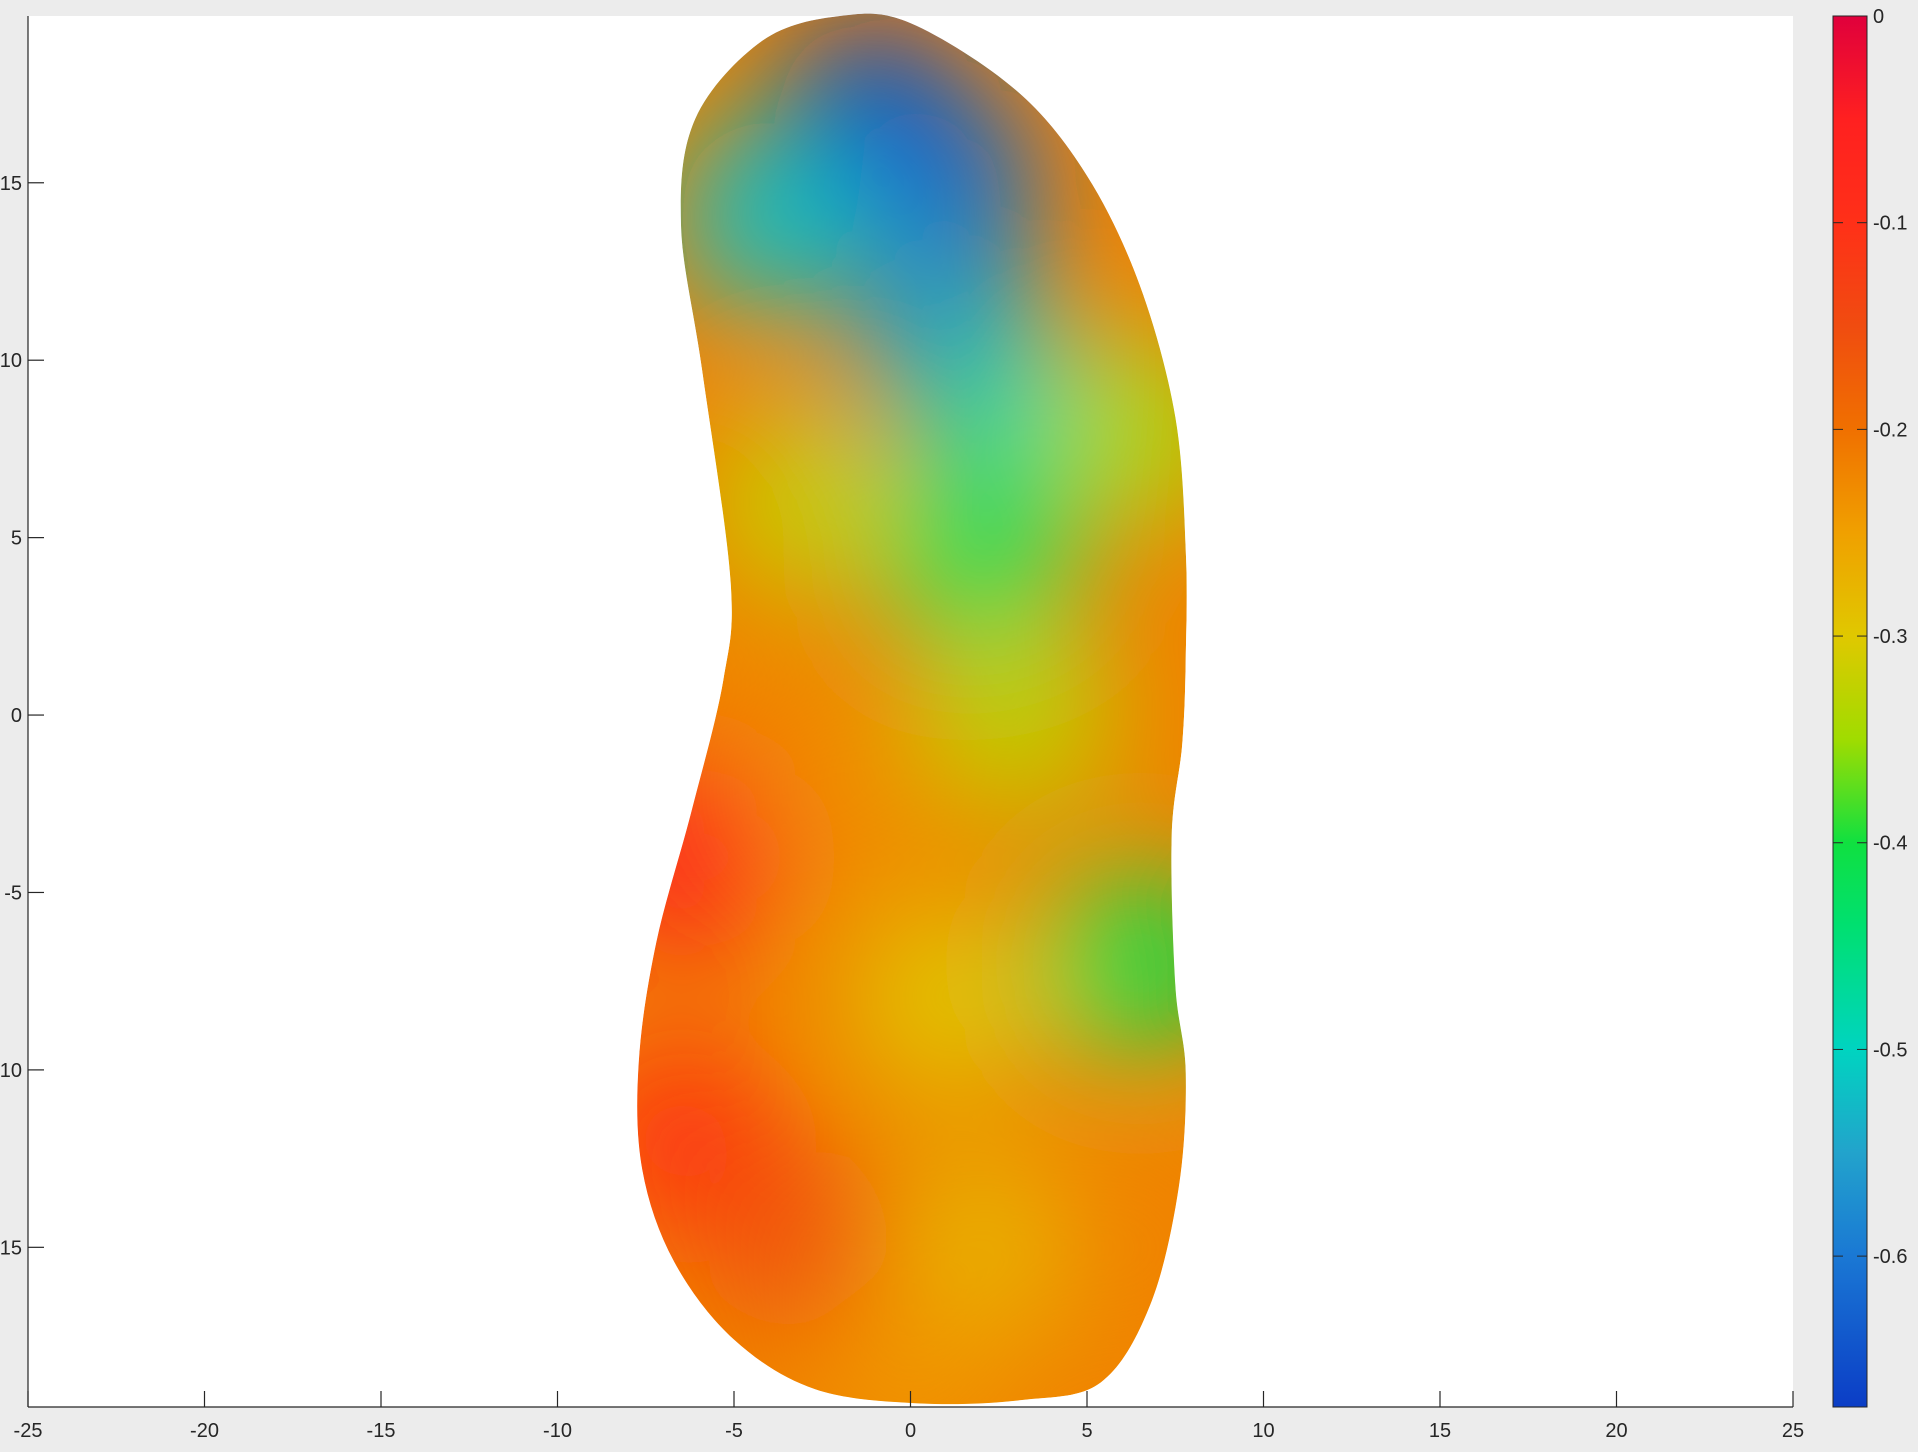 This screenshot has height=1452, width=1918. Describe the element at coordinates (11, 361) in the screenshot. I see `y-tick-label: 10` at that location.